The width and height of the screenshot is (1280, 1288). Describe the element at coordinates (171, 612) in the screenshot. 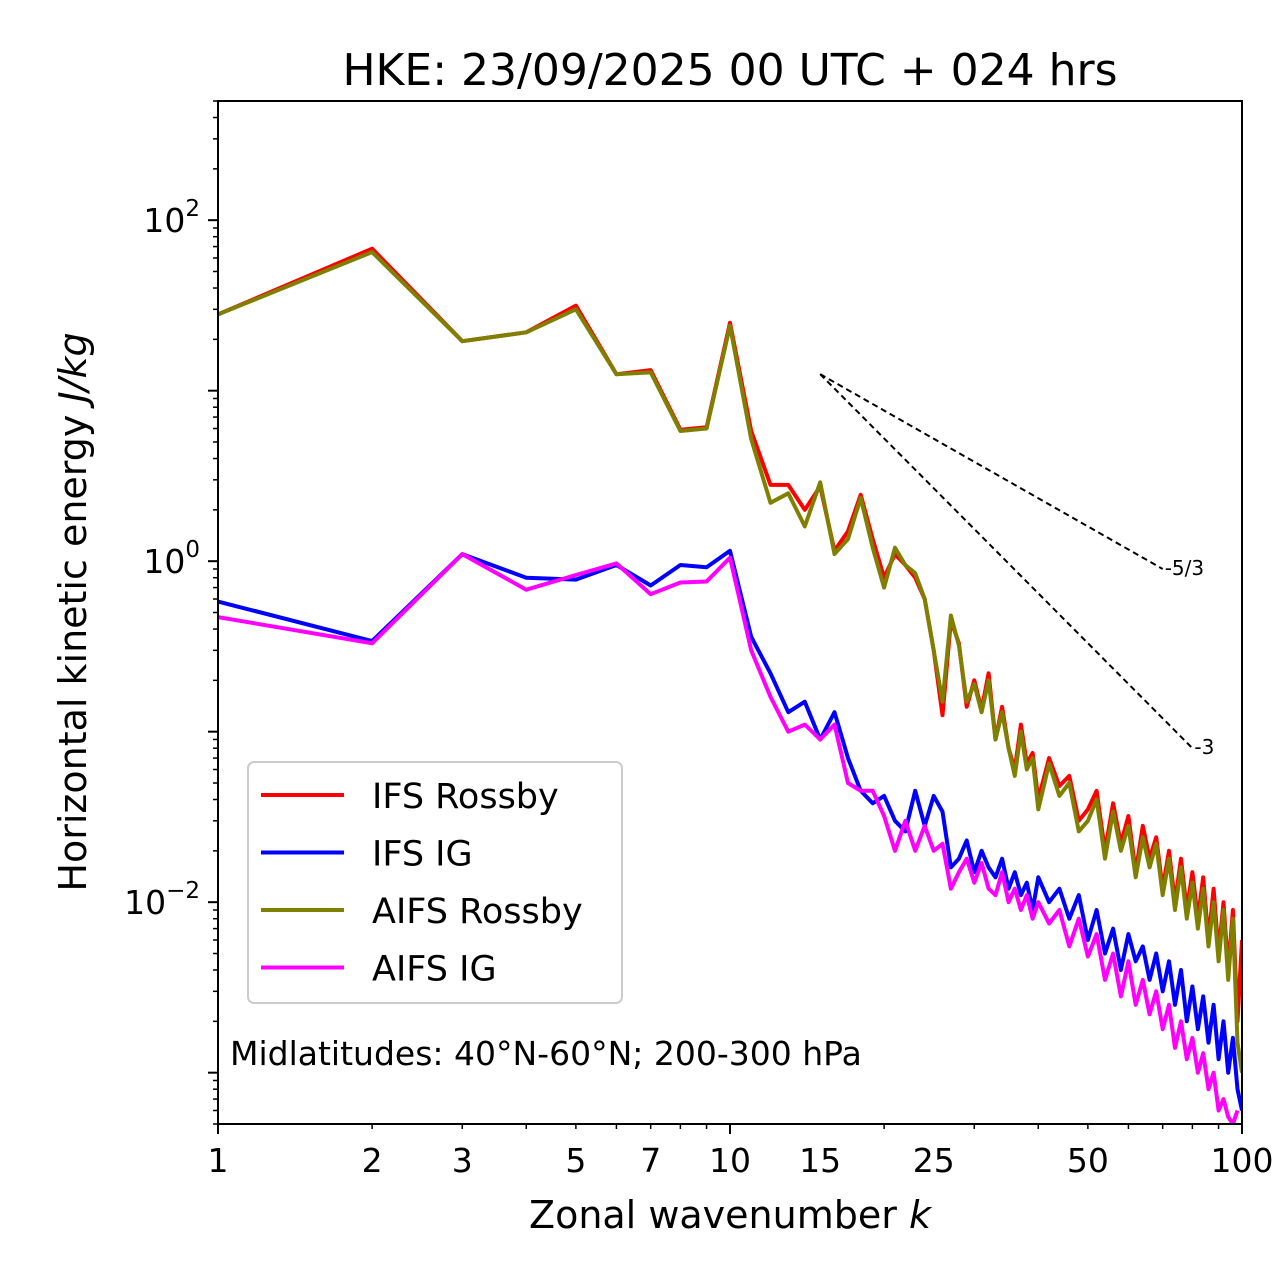

I see `y-axis: 10⁻² 10⁰ 10²` at that location.